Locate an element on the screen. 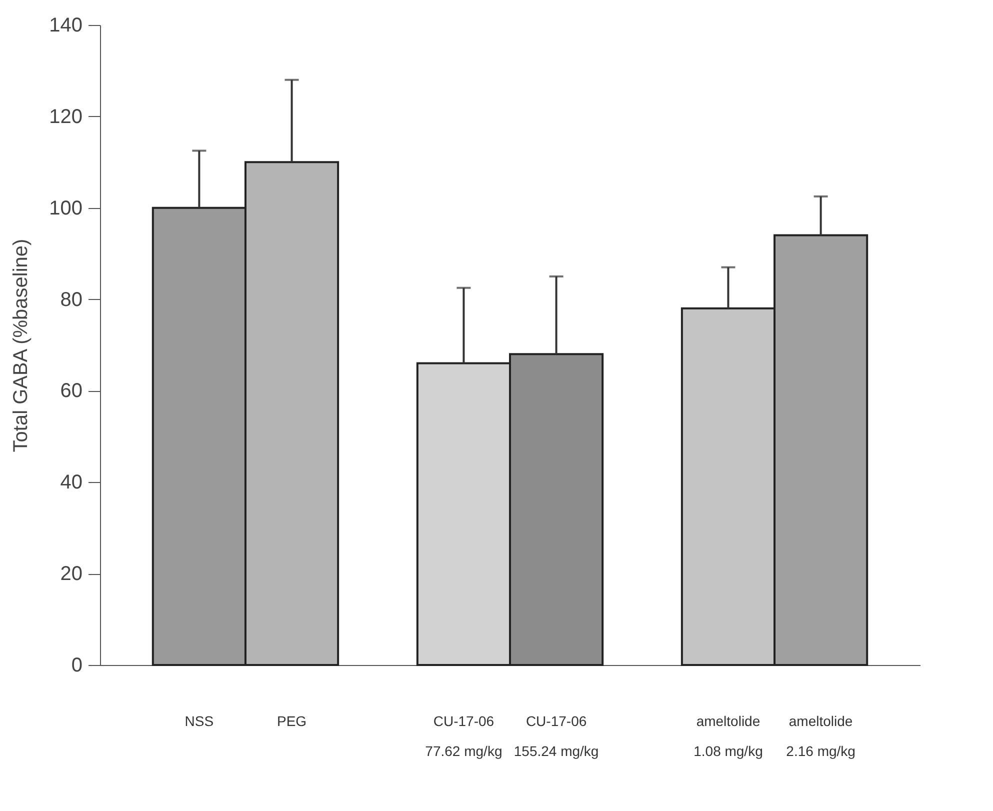 This screenshot has height=811, width=993. y-tick-label: 20 is located at coordinates (71, 574).